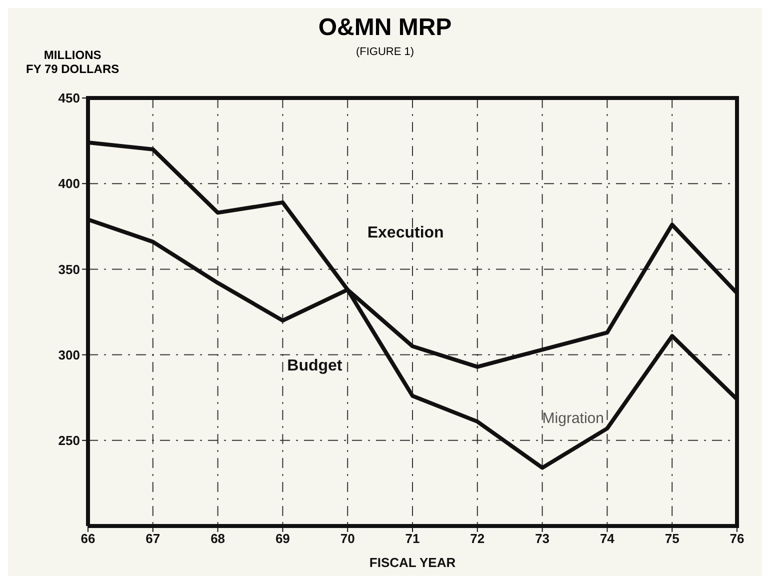 The height and width of the screenshot is (584, 770). I want to click on text: Execution, so click(405, 233).